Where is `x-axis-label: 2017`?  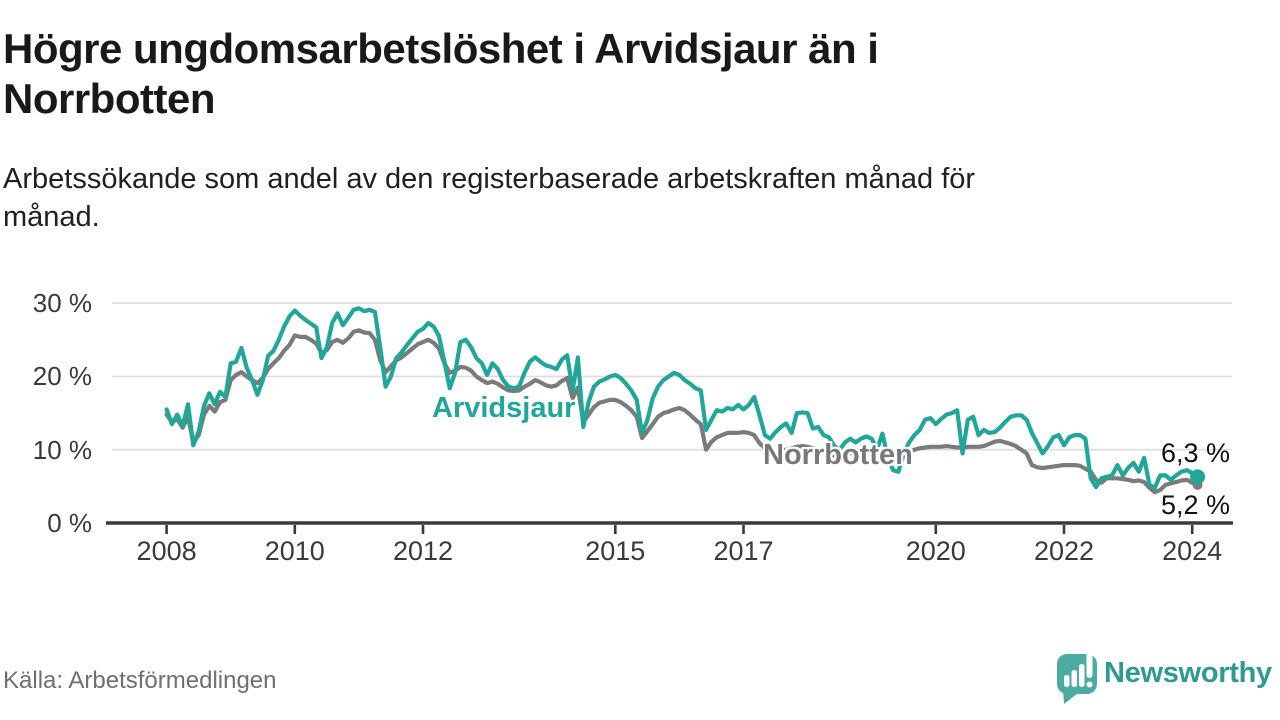
x-axis-label: 2017 is located at coordinates (743, 551).